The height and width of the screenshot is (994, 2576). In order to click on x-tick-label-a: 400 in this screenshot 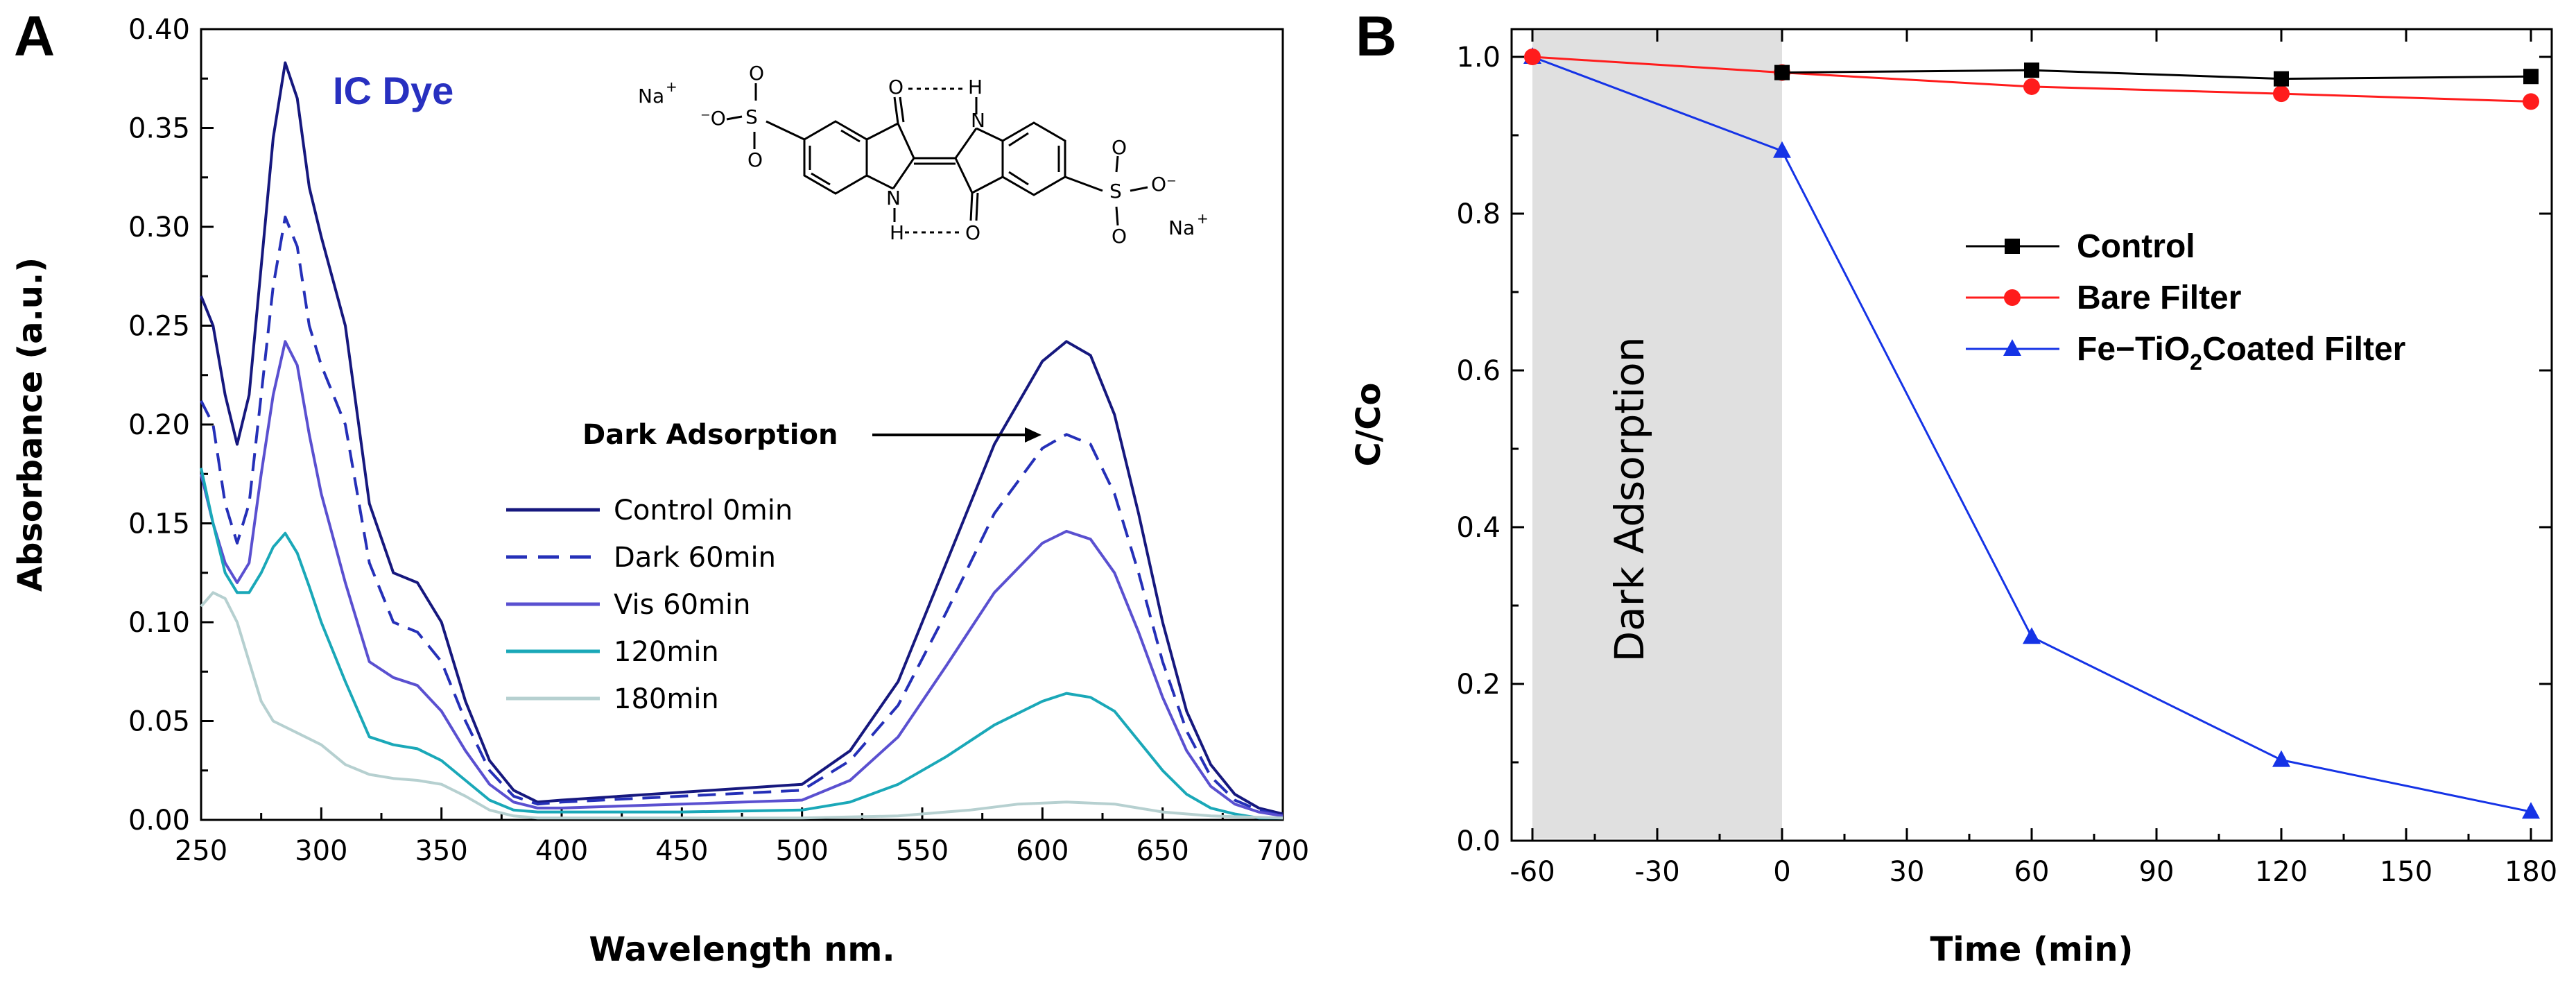, I will do `click(561, 851)`.